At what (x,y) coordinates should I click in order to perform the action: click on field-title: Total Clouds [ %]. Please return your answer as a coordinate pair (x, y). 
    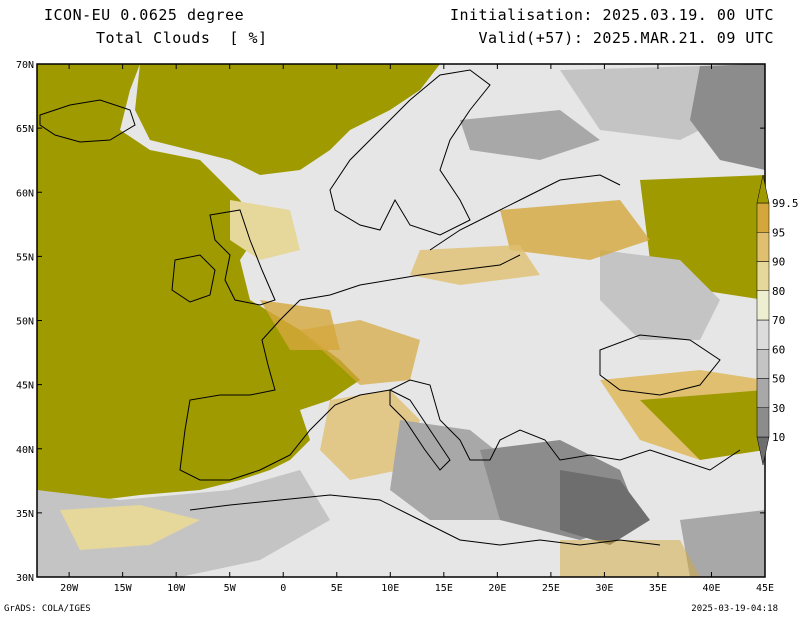
    Looking at the image, I should click on (182, 38).